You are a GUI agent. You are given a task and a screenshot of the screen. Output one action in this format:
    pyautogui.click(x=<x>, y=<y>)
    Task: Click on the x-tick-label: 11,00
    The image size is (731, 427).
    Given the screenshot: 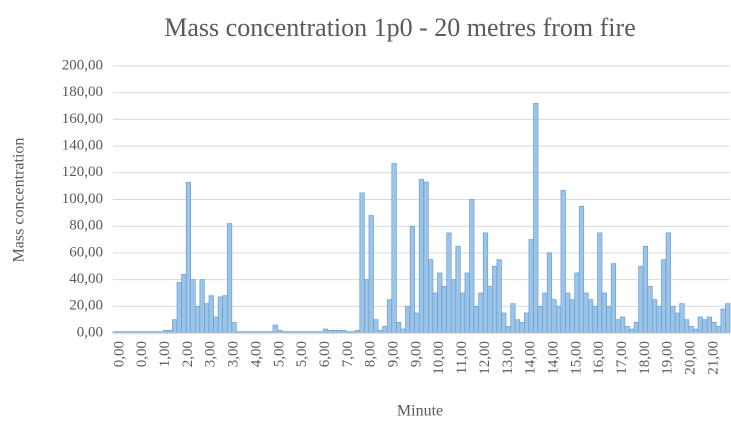 What is the action you would take?
    pyautogui.click(x=462, y=357)
    